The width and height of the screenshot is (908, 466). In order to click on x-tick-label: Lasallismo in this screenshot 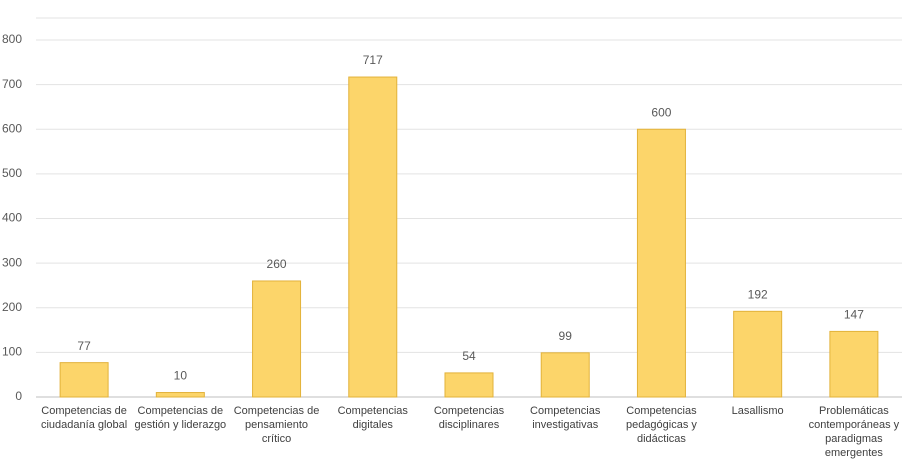, I will do `click(757, 411)`.